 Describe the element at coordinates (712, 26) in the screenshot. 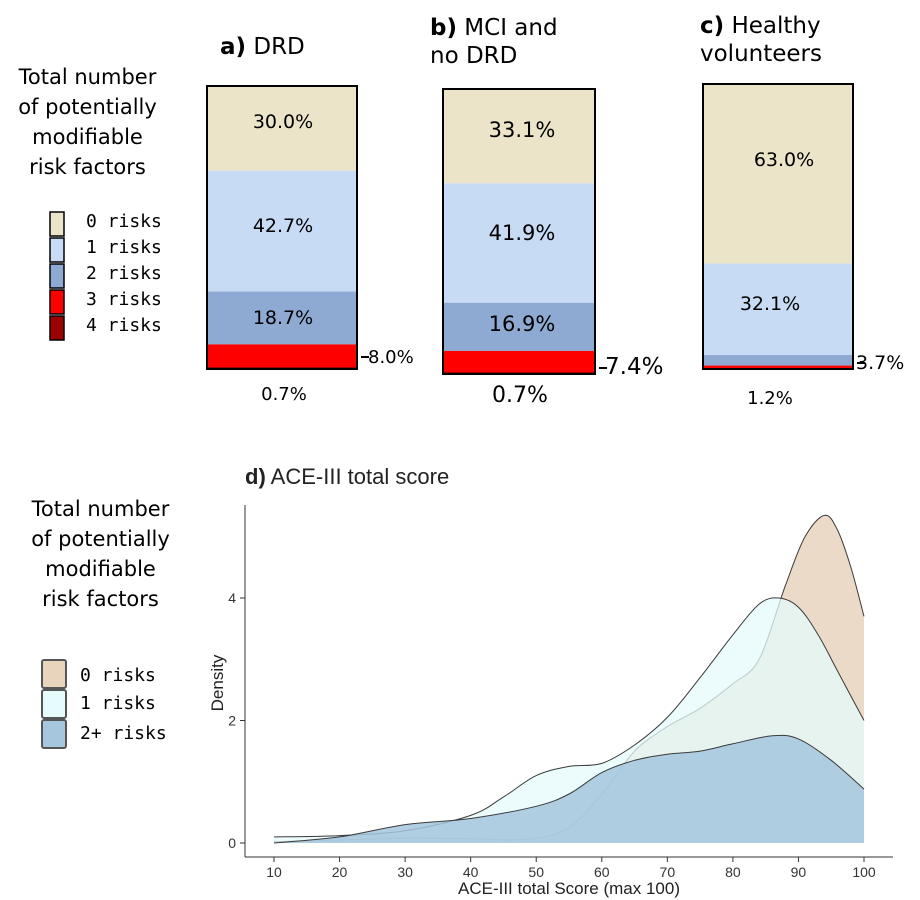

I see `panel-c-letter: c)` at that location.